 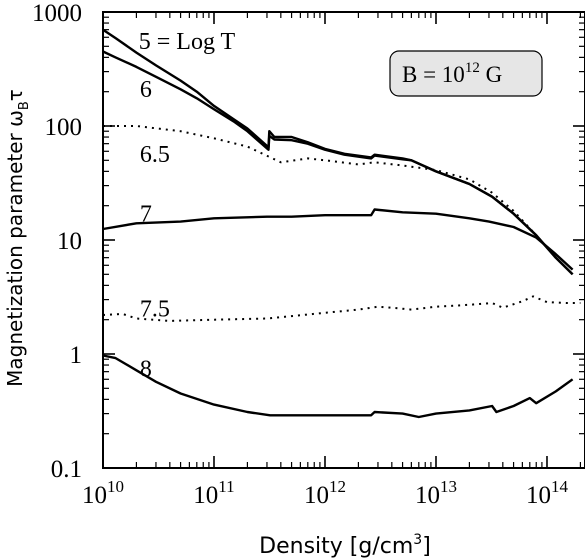 What do you see at coordinates (115, 486) in the screenshot?
I see `x-tick-label-exp: 10` at bounding box center [115, 486].